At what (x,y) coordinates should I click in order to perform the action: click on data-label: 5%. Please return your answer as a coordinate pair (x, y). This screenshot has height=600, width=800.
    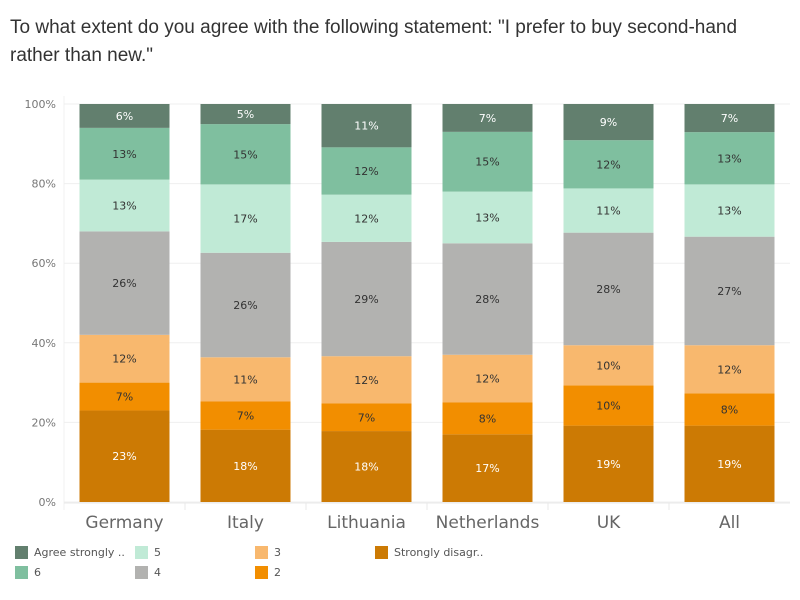
    Looking at the image, I should click on (245, 114).